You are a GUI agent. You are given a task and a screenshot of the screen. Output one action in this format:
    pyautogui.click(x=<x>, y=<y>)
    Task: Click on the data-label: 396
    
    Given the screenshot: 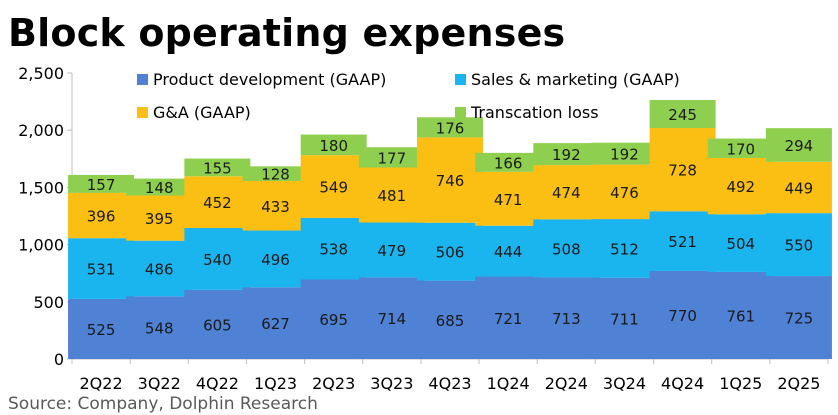 What is the action you would take?
    pyautogui.click(x=101, y=217)
    